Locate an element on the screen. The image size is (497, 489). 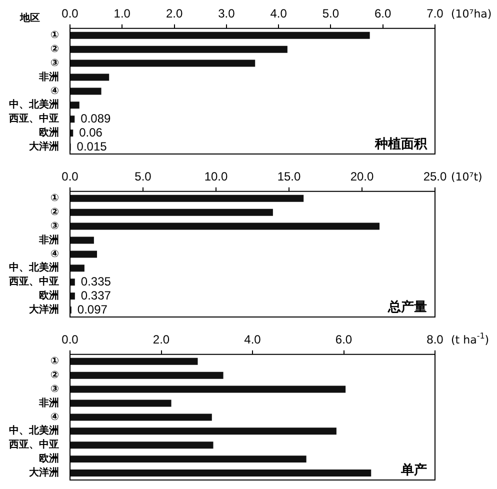
data-label: 0.015 is located at coordinates (92, 146).